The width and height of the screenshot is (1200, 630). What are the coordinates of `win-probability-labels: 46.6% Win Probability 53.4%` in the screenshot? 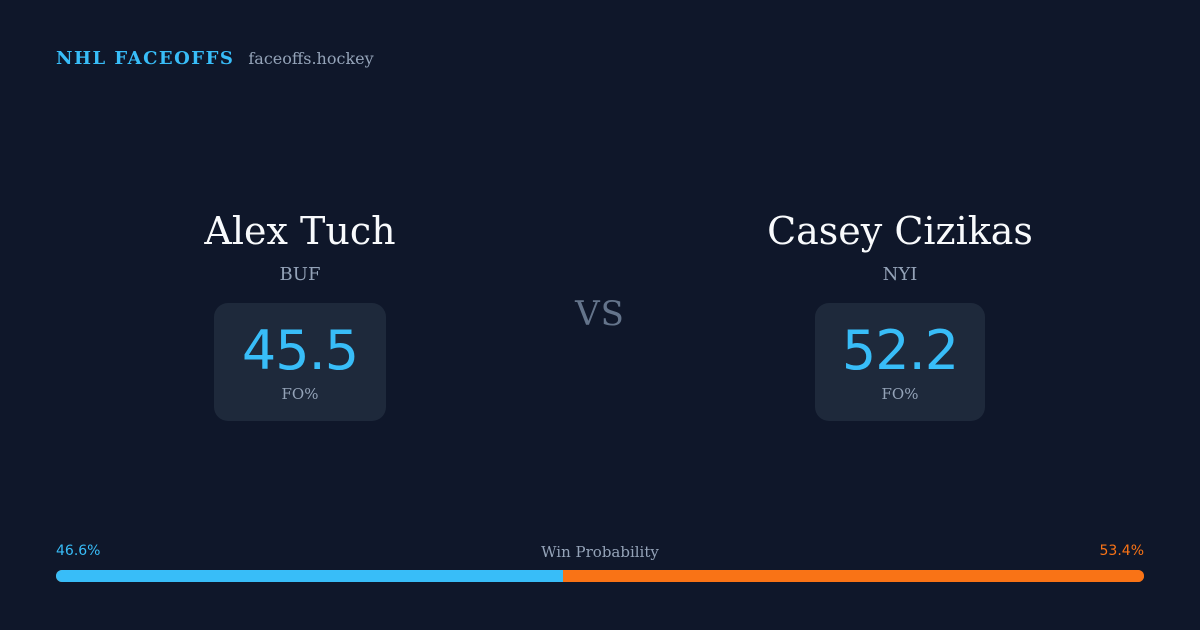 It's located at (600, 553).